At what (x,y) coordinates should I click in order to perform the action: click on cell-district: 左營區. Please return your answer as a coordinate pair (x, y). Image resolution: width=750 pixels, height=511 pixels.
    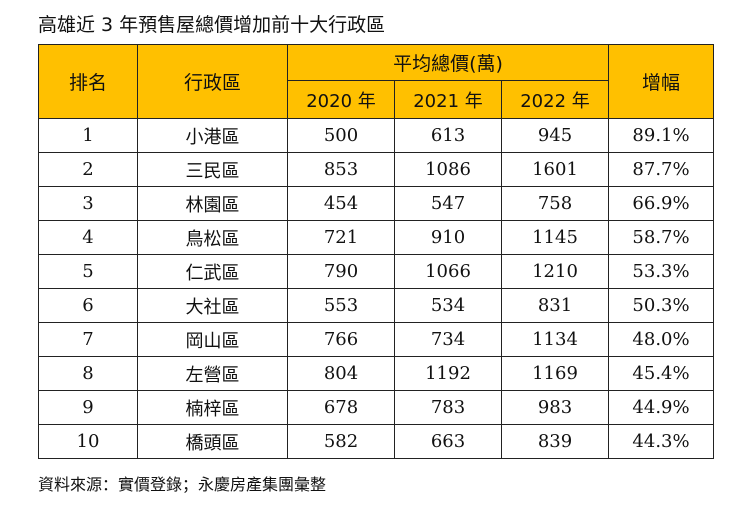
    Looking at the image, I should click on (212, 373).